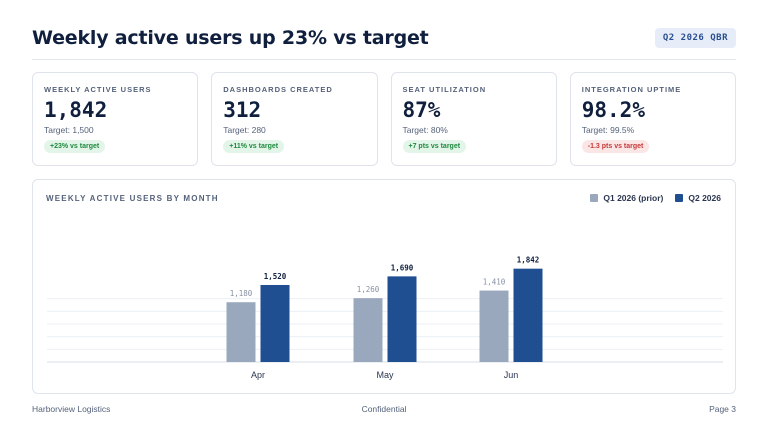 The height and width of the screenshot is (432, 768). What do you see at coordinates (254, 146) in the screenshot?
I see `kpi-delta-badge: +11% vs target` at bounding box center [254, 146].